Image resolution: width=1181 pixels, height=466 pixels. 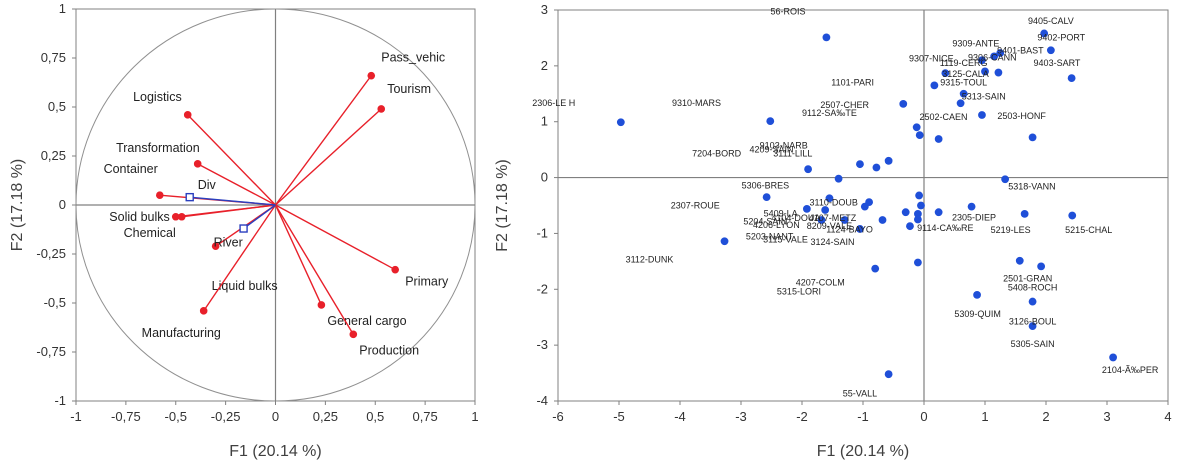 What do you see at coordinates (232, 201) in the screenshot?
I see `vector-div` at bounding box center [232, 201].